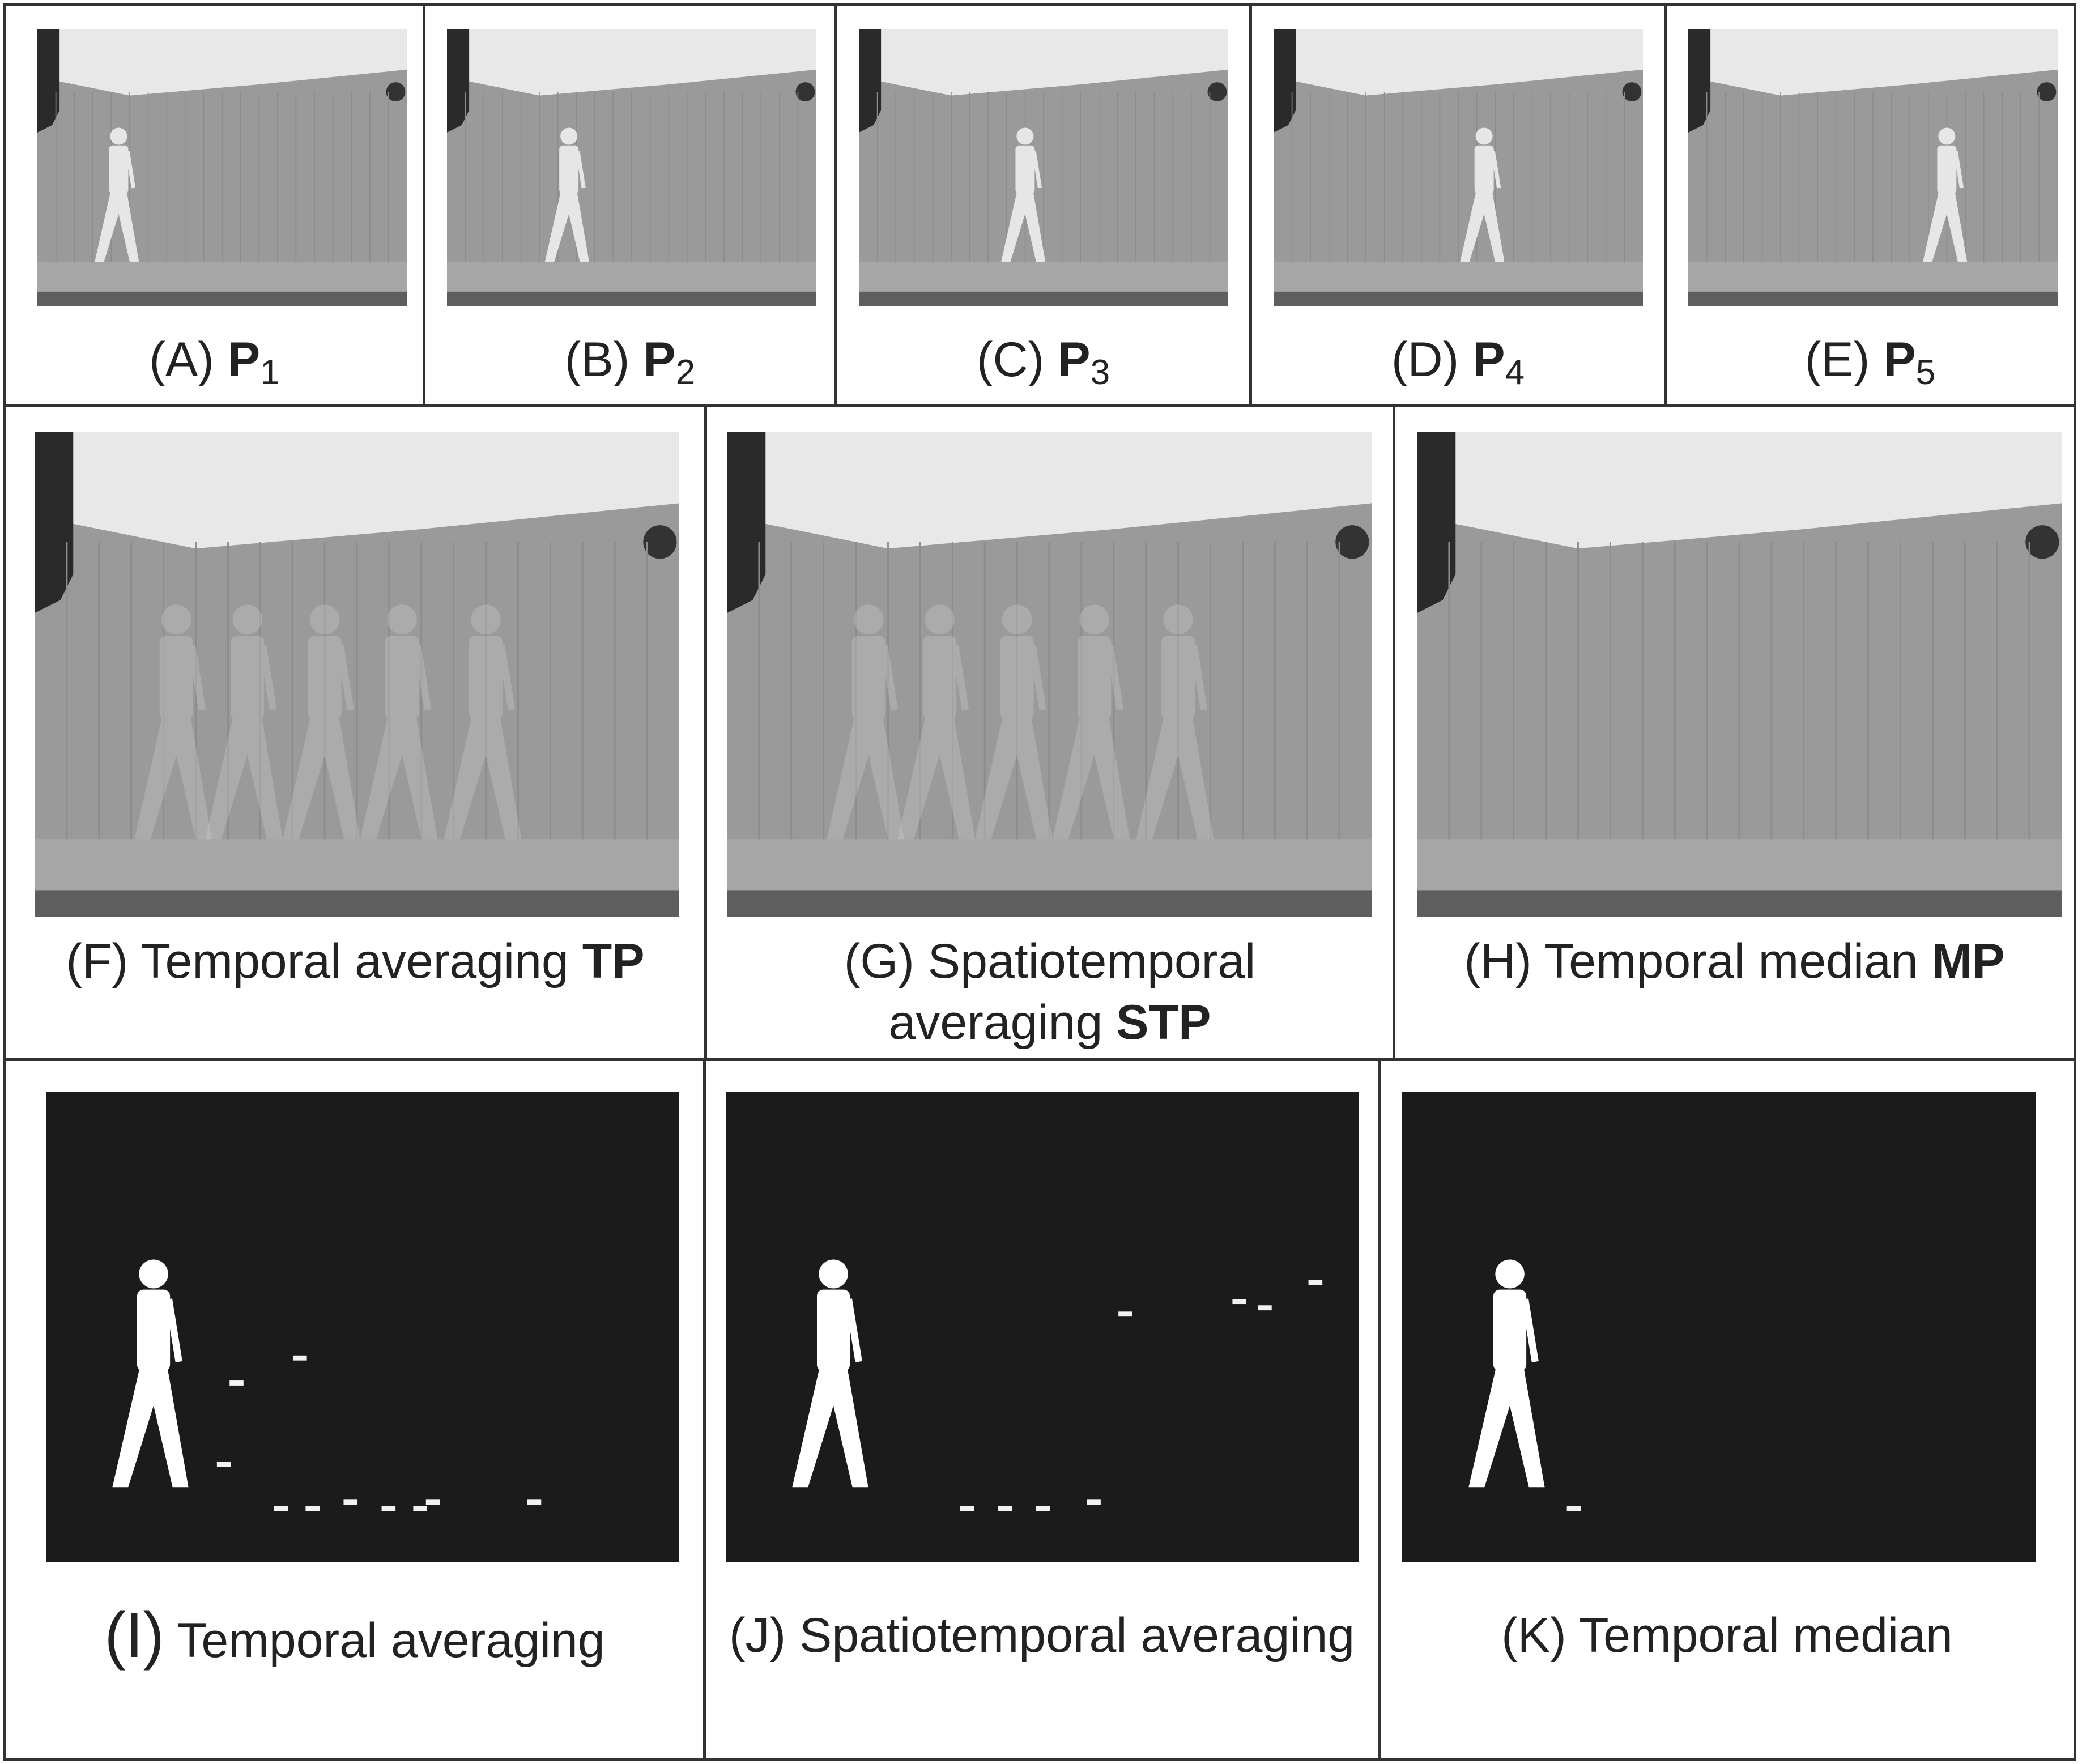  I want to click on caption-b: (B) P2, so click(630, 363).